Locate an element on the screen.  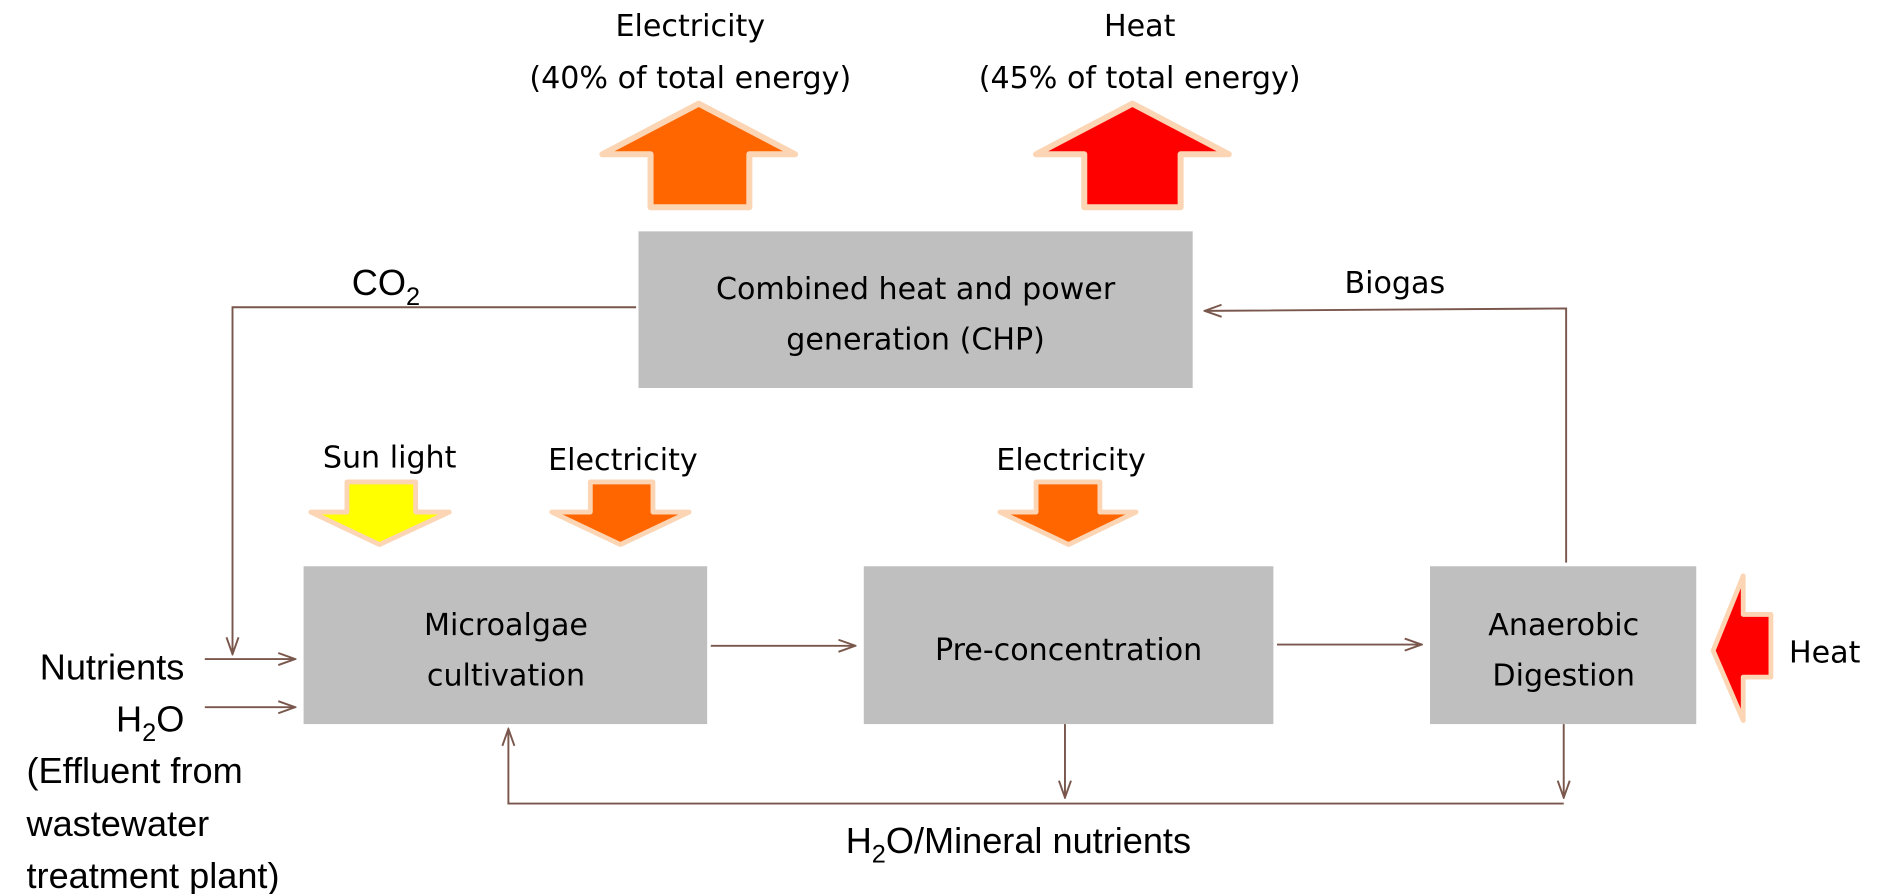
digestion-box is located at coordinates (1563, 645).